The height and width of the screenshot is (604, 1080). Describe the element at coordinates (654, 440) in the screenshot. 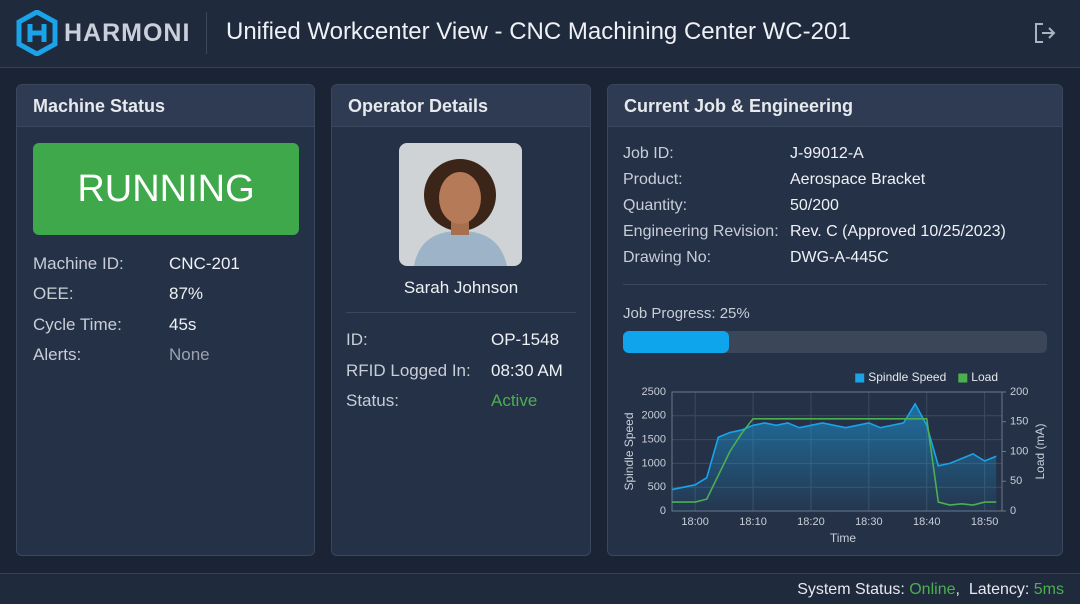

I see `y-tick-label: 1500` at that location.